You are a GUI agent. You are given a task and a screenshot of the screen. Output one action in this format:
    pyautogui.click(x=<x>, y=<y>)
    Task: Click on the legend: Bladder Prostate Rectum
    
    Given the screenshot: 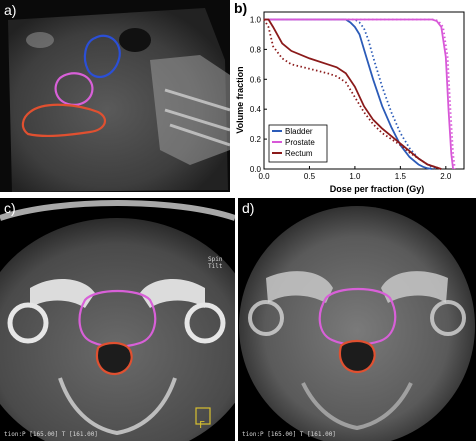 What is the action you would take?
    pyautogui.click(x=298, y=143)
    